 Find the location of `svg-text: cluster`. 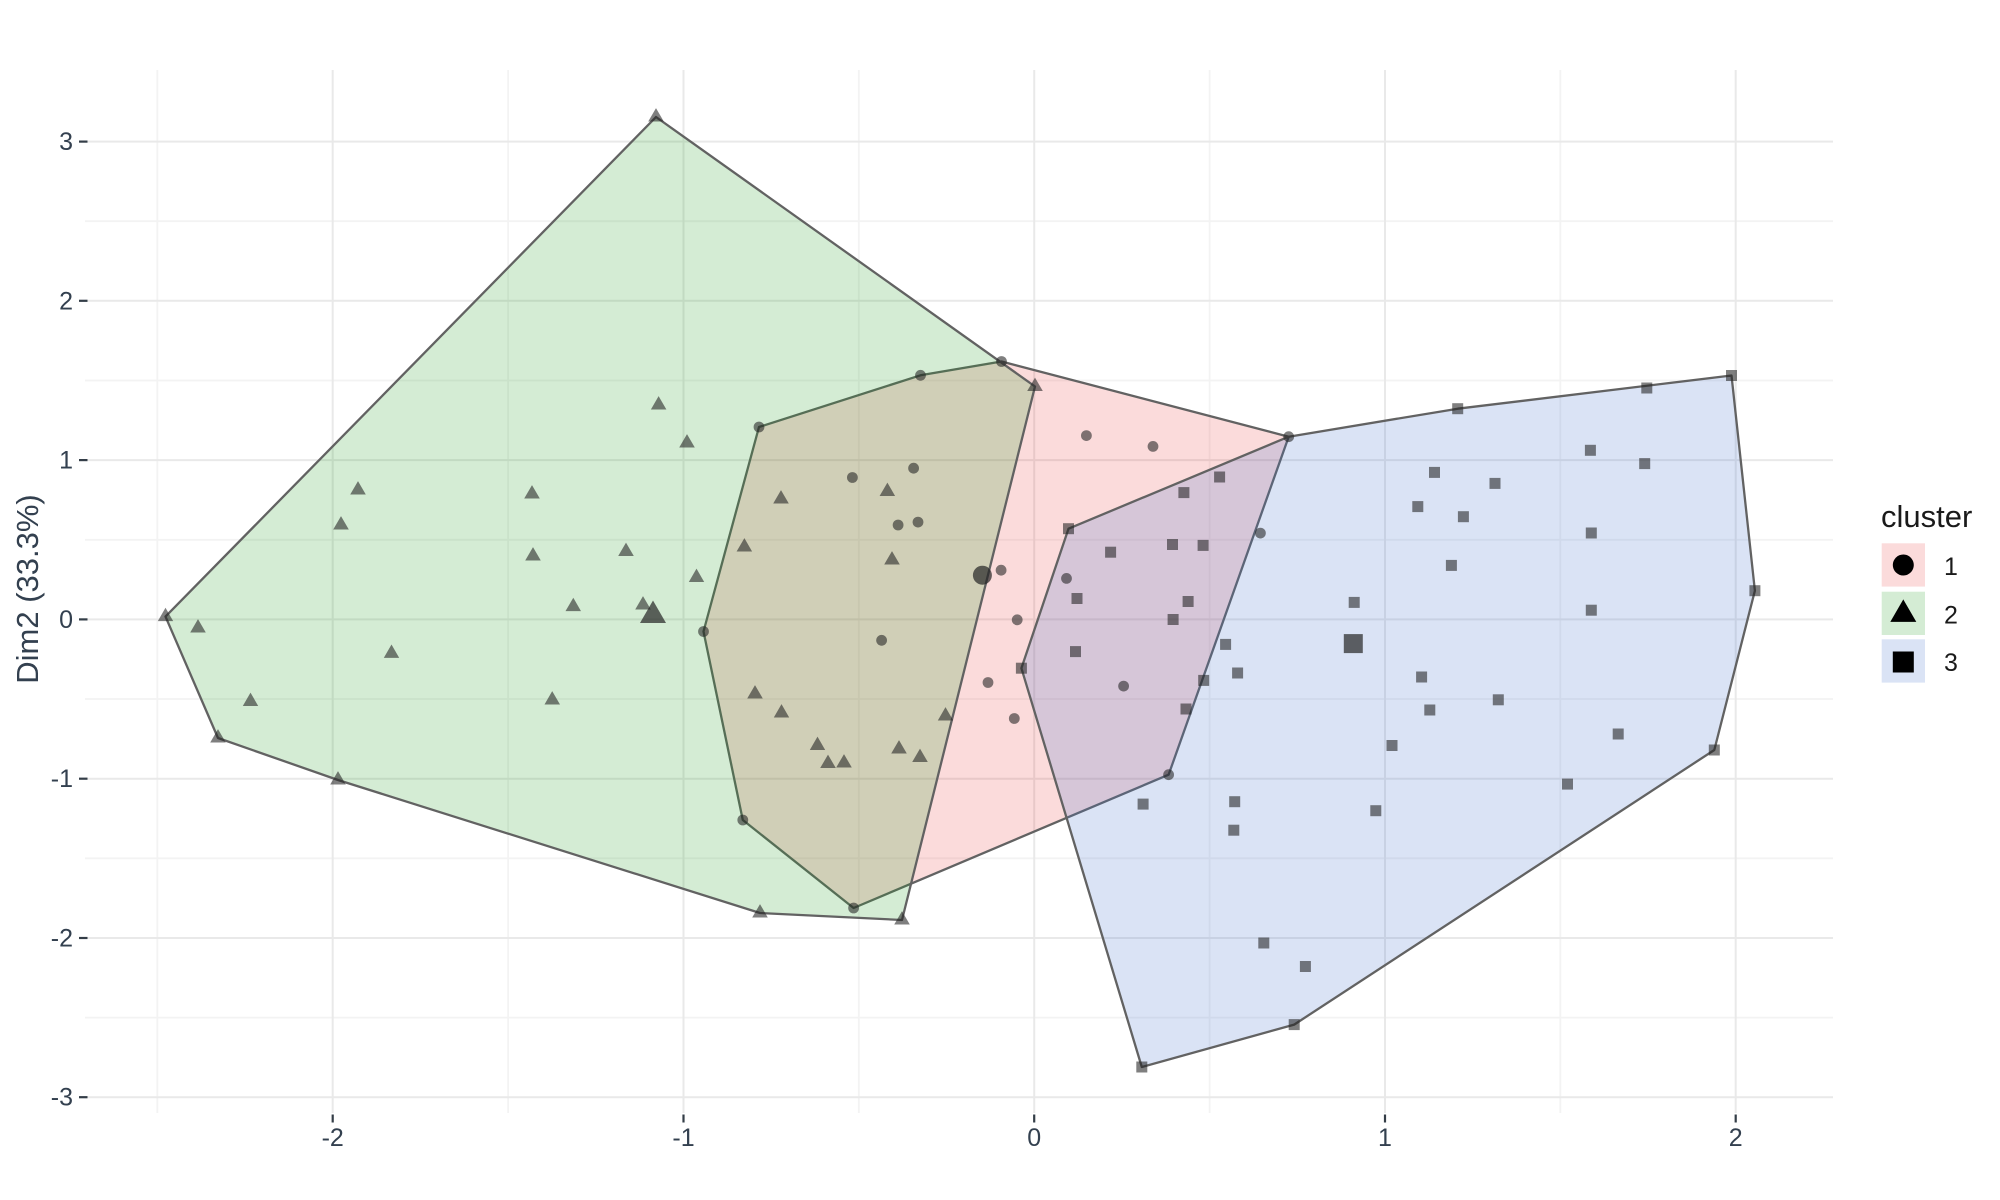

svg-text: cluster is located at coordinates (1926, 516).